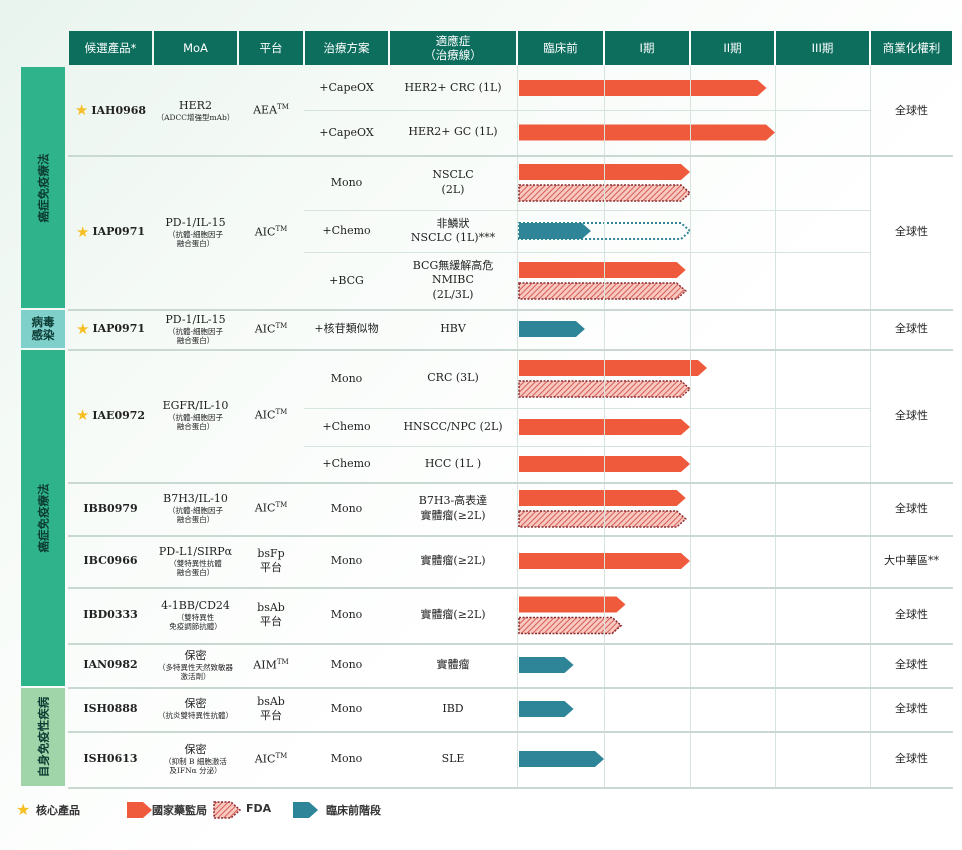 The image size is (962, 850). I want to click on indication: HNSCC/NPC (2L), so click(453, 426).